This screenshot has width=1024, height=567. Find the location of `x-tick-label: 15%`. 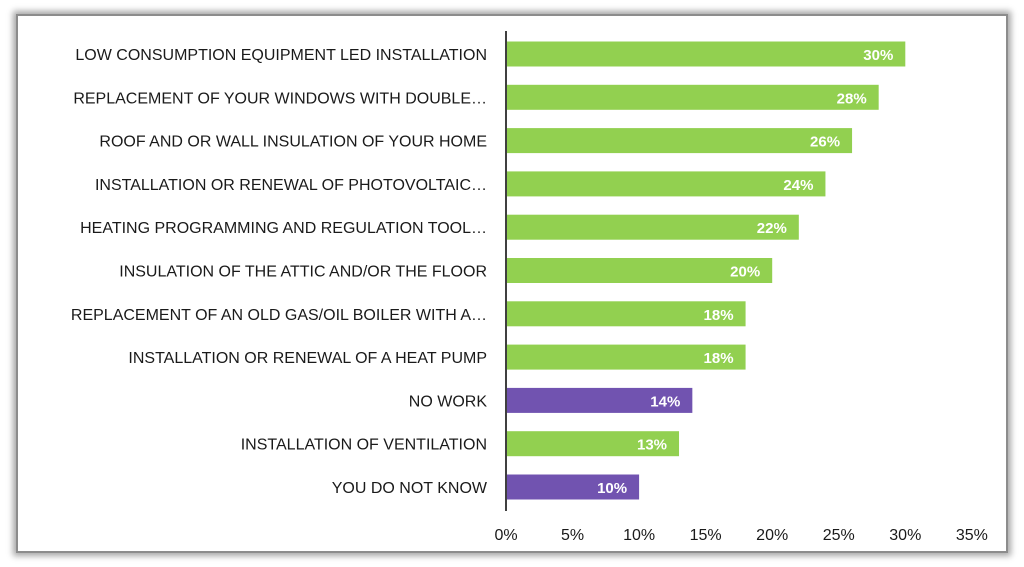

x-tick-label: 15% is located at coordinates (706, 535).